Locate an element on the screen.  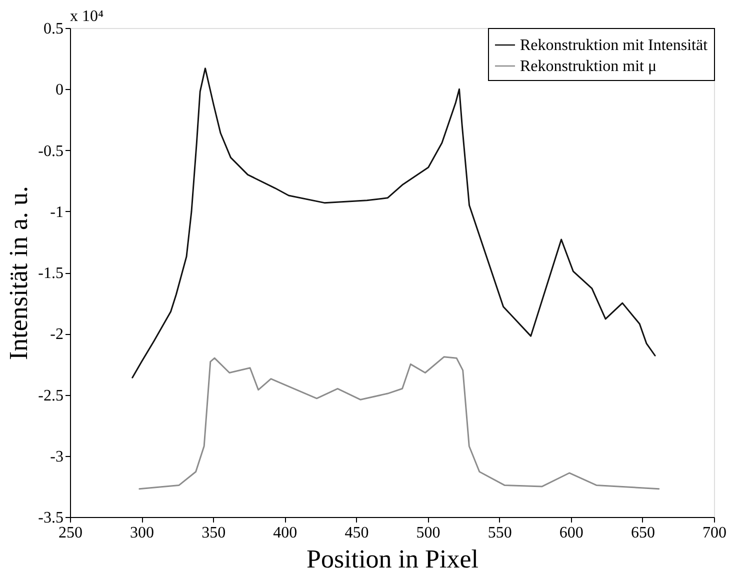
legend-label: Rekonstruktion mit μ is located at coordinates (588, 66).